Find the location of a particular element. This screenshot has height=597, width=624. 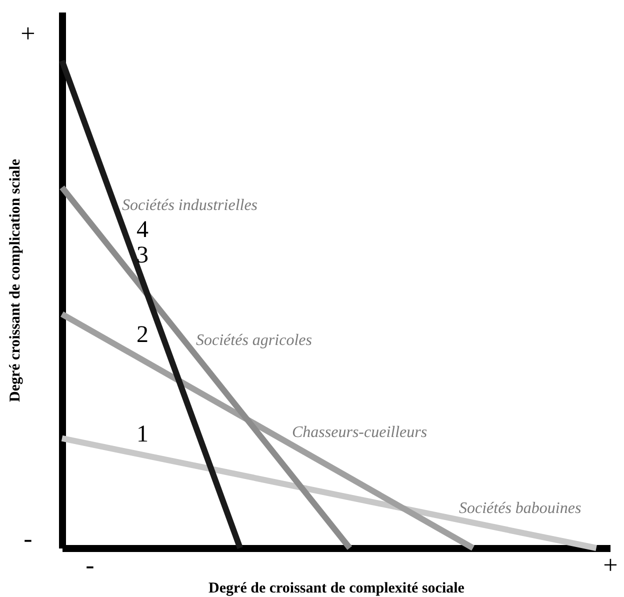

annotation: Sociétés industrielles is located at coordinates (190, 205).